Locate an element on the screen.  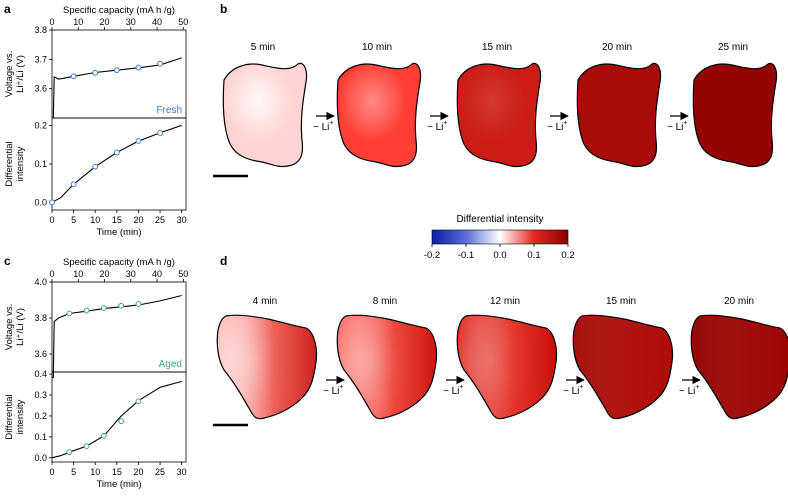
time-tick-label: 20 is located at coordinates (138, 220).